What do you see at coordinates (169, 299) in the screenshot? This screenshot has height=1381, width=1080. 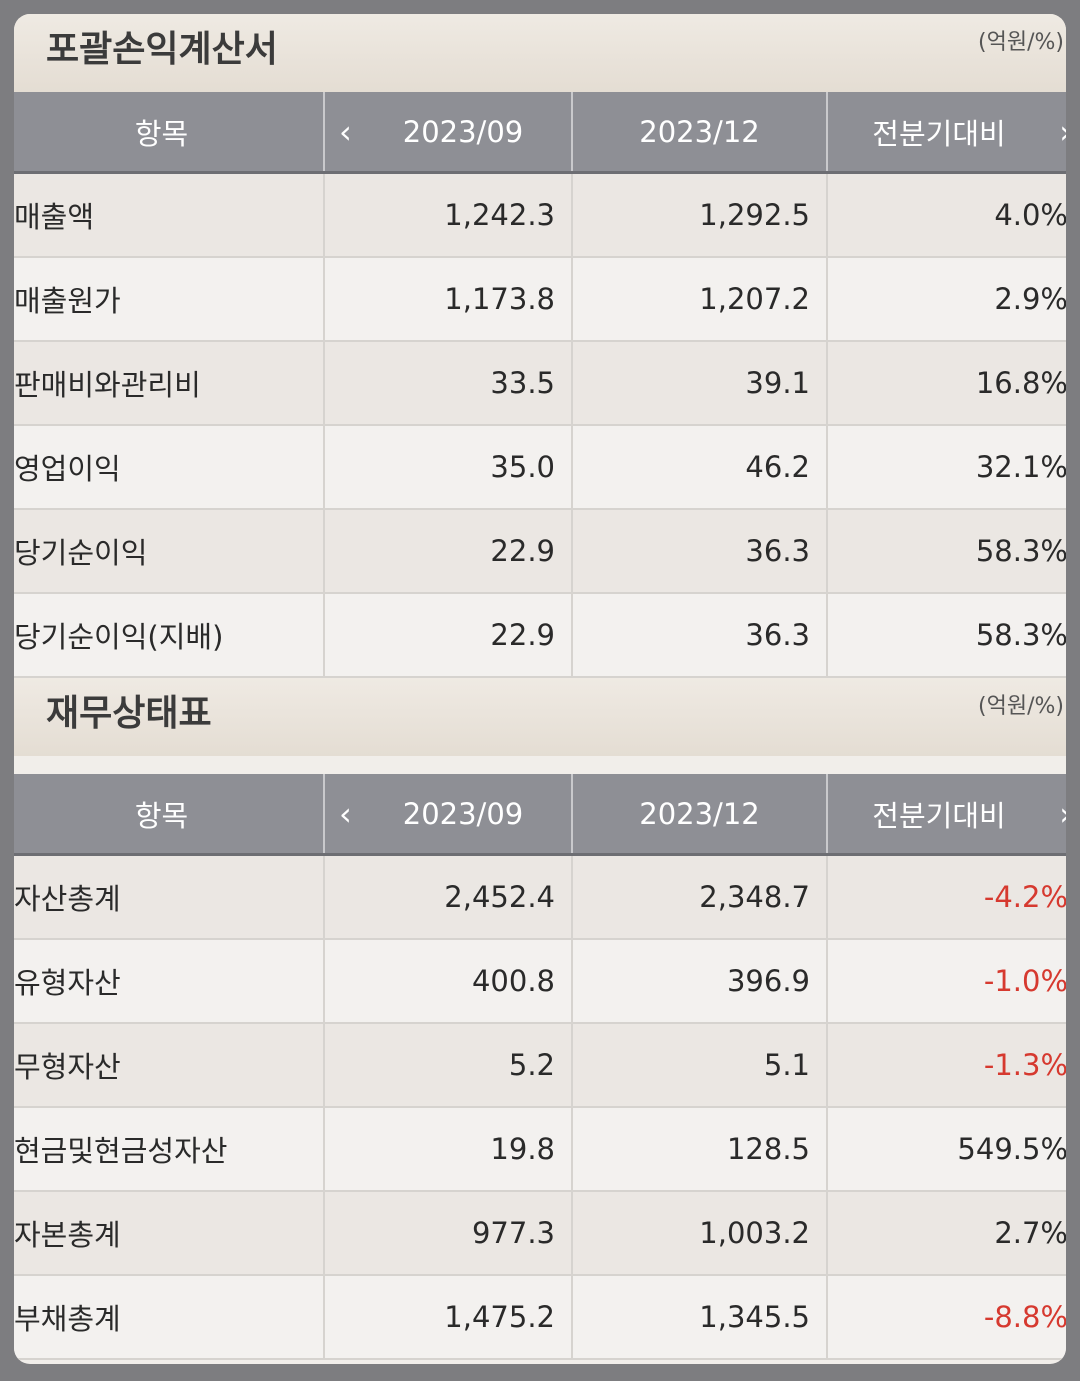 I see `row-label: 매출원가` at bounding box center [169, 299].